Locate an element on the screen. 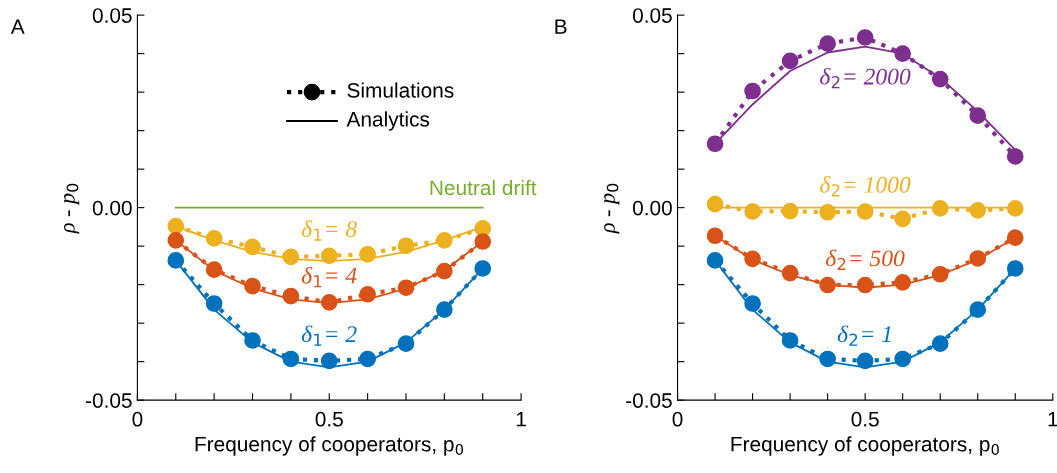  chart-title: B is located at coordinates (561, 26).